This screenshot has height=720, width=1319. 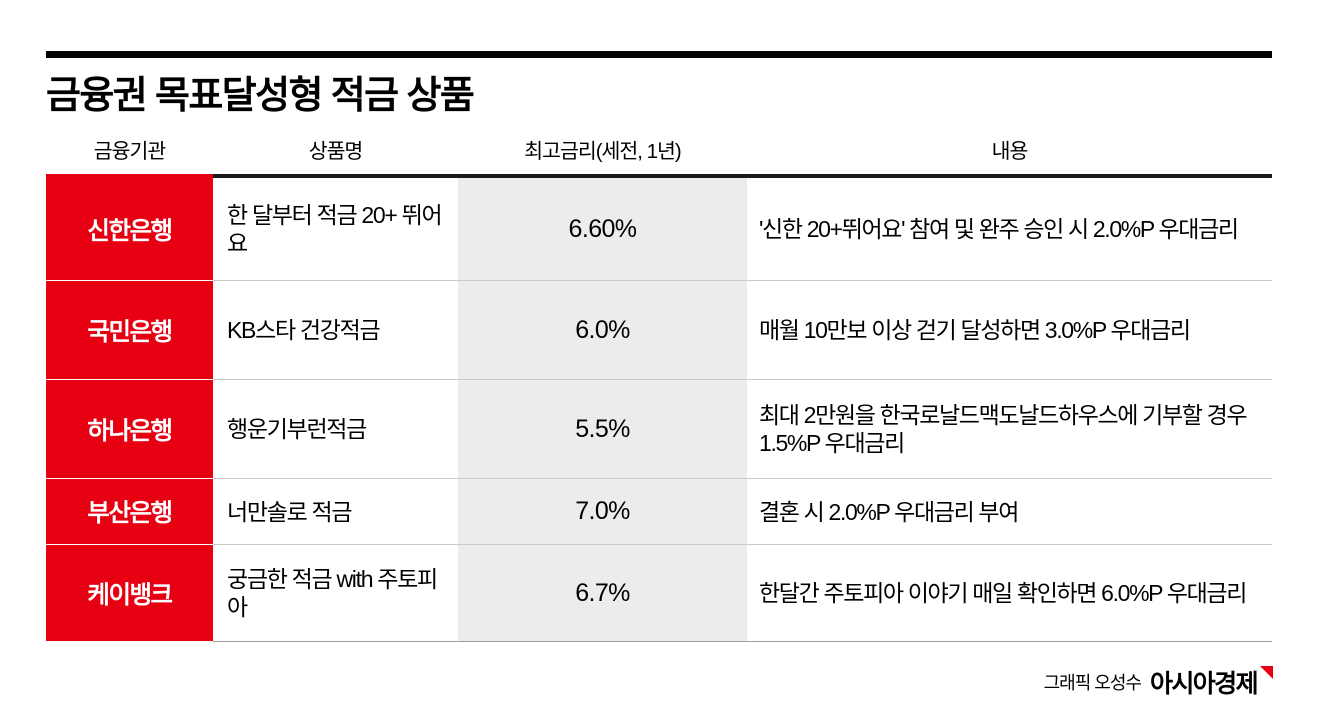 I want to click on table-header: 금융기관 상품명 최고금리(세전, 1년) 내용, so click(x=659, y=153).